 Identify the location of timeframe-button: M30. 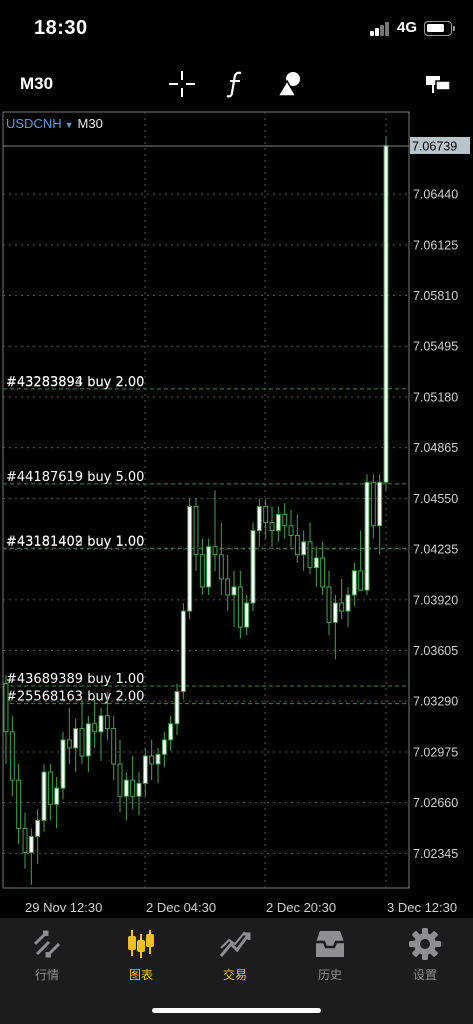
(37, 83).